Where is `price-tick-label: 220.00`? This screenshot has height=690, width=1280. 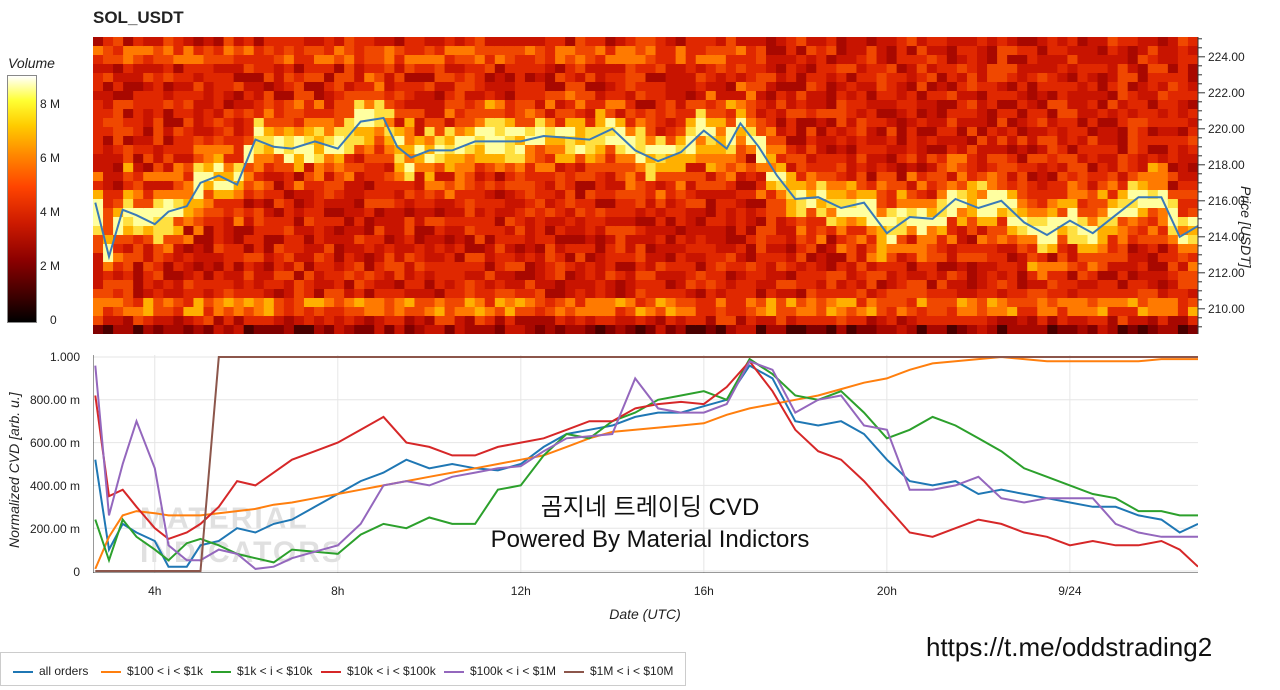
price-tick-label: 220.00 is located at coordinates (1226, 129).